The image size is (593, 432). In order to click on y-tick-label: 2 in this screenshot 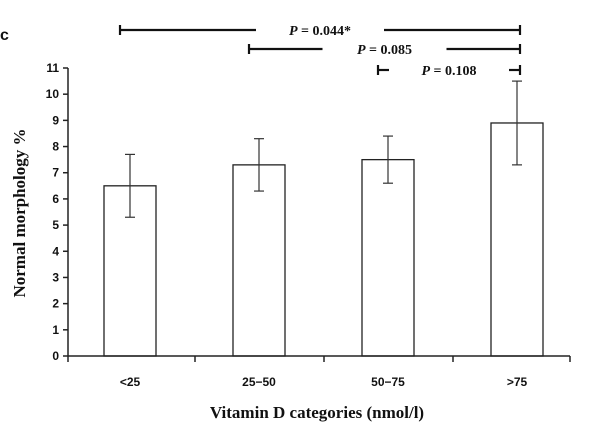, I will do `click(55, 304)`.